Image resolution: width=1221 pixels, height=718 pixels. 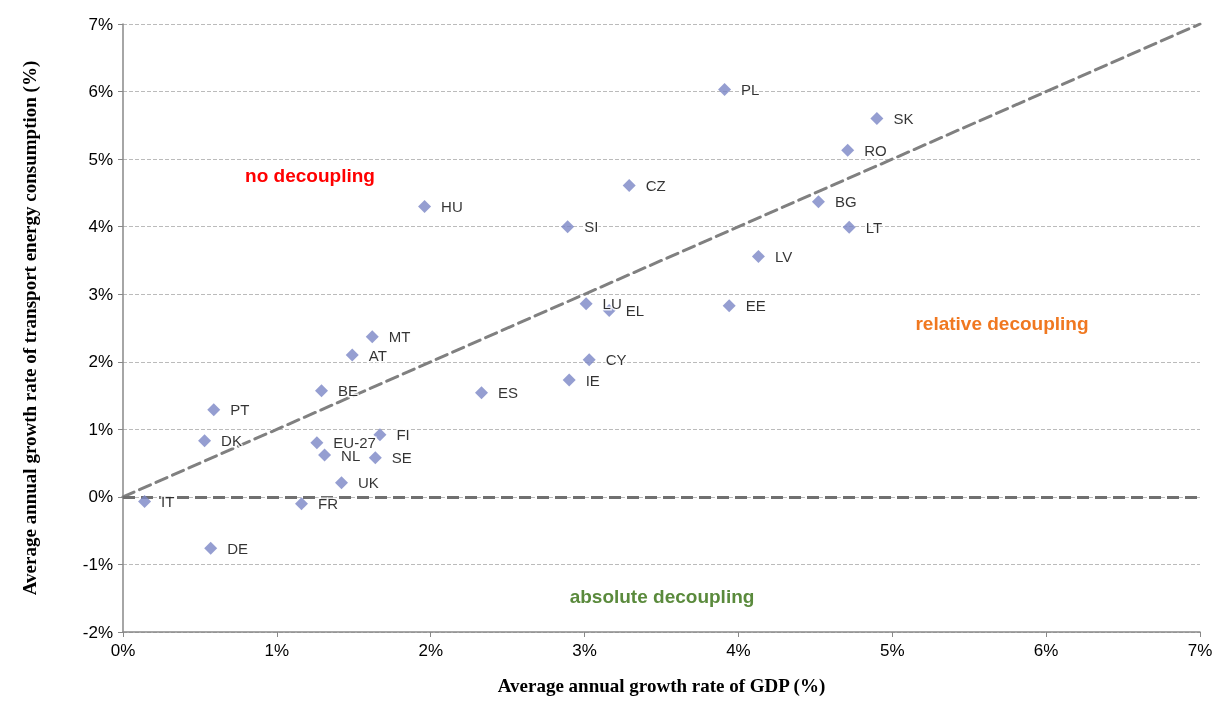 What do you see at coordinates (1046, 650) in the screenshot?
I see `x-tick-label: 6%` at bounding box center [1046, 650].